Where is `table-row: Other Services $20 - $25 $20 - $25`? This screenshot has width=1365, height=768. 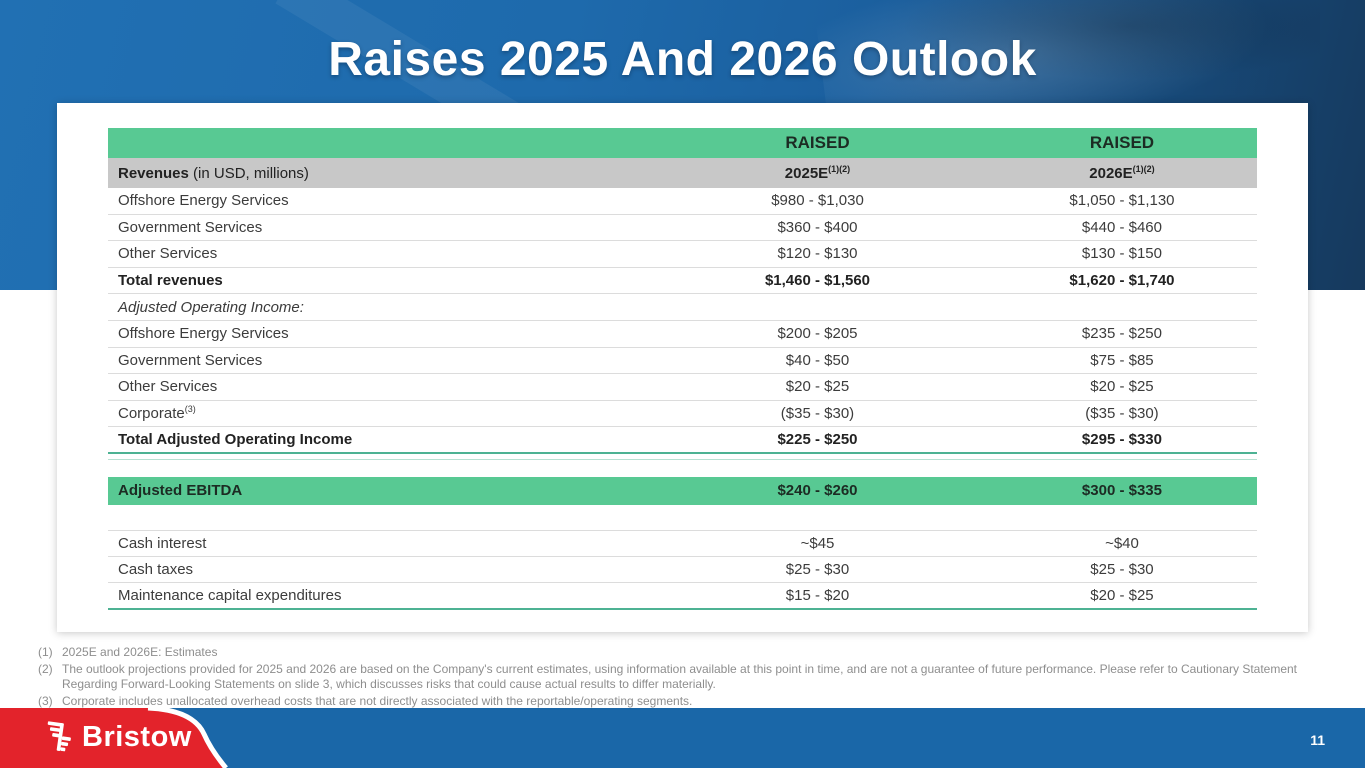 table-row: Other Services $20 - $25 $20 - $25 is located at coordinates (682, 387).